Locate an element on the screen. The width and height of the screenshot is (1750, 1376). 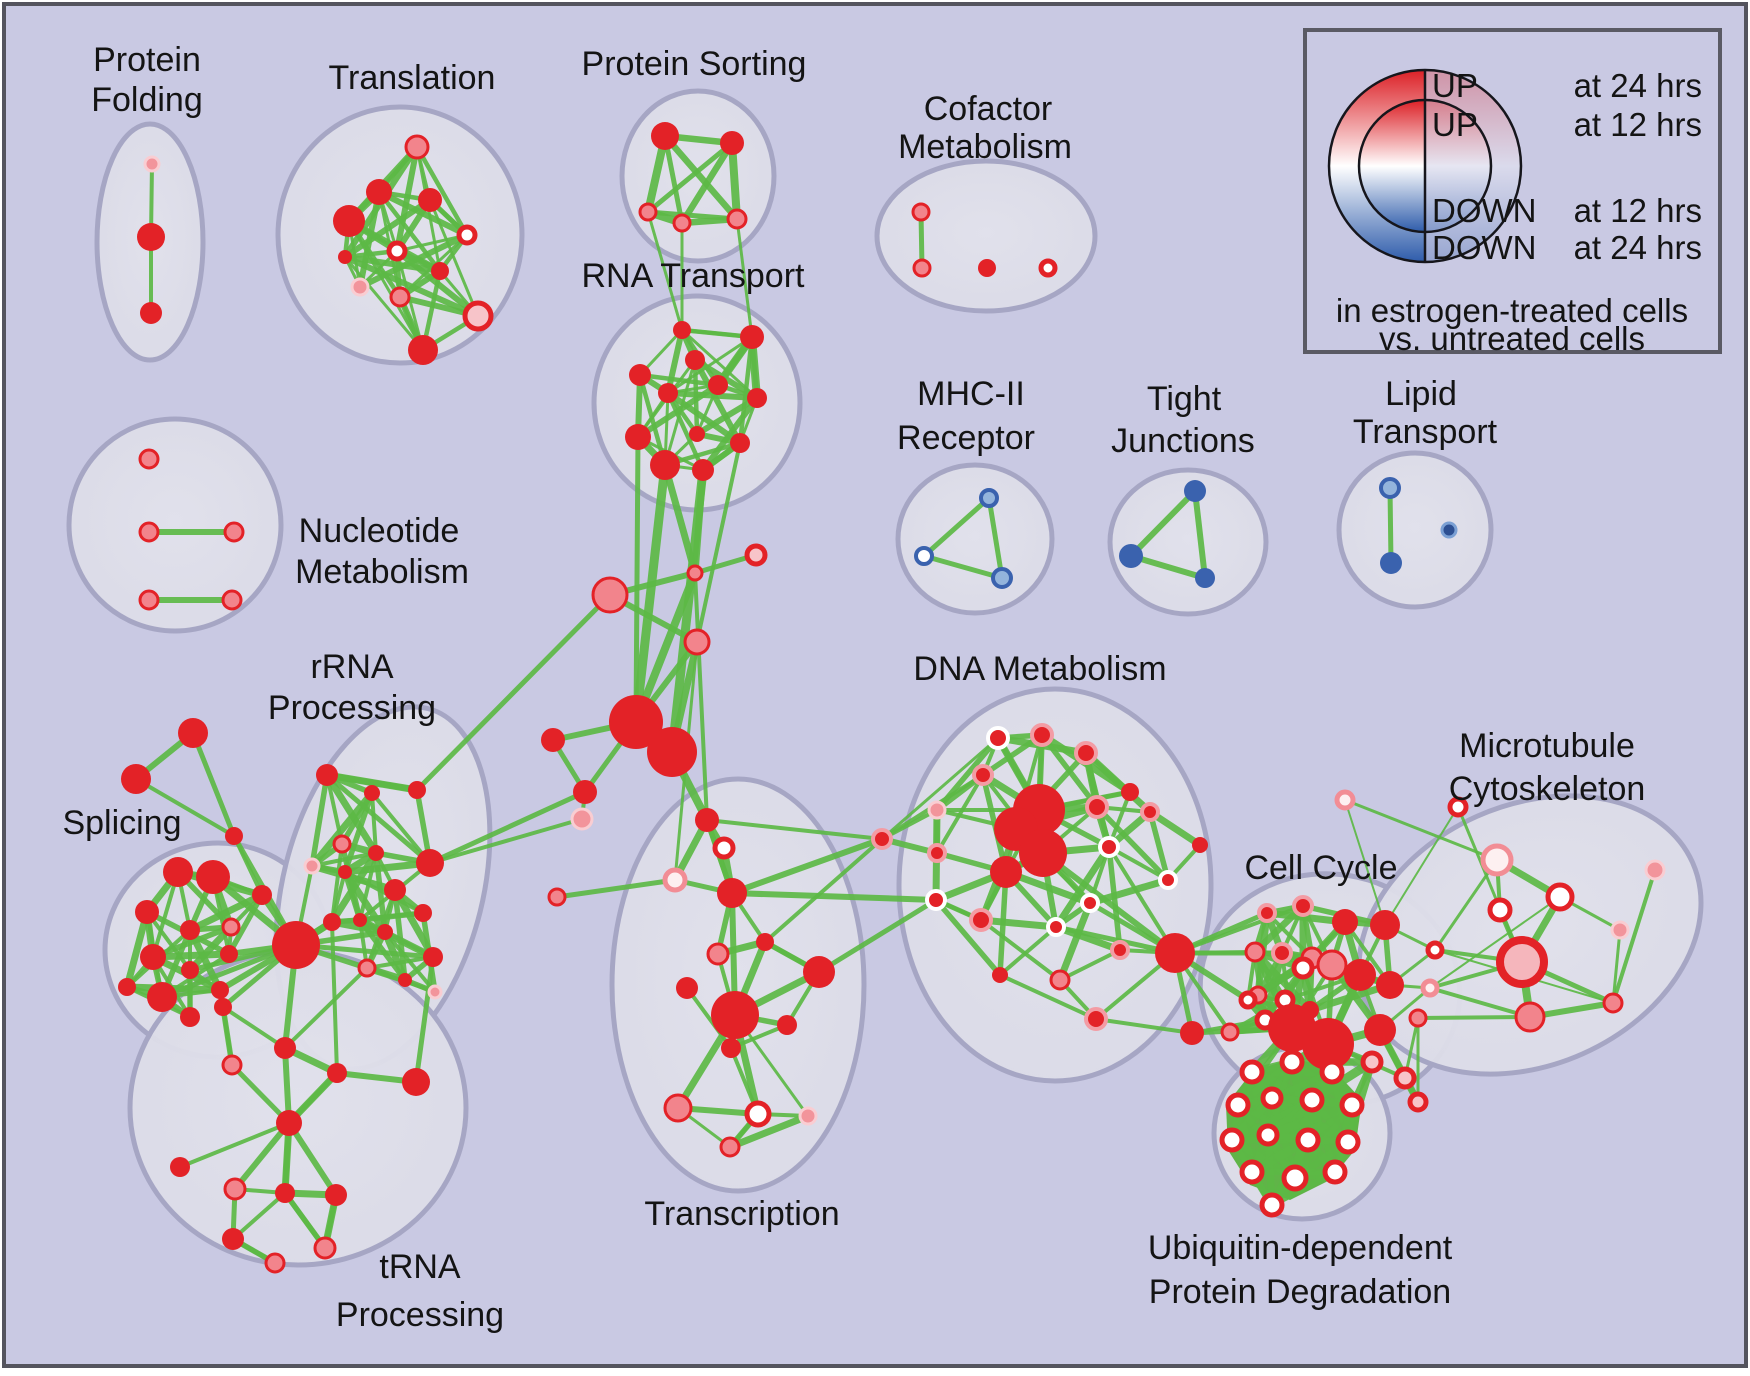
cluster-ellipse-nucleotide-metabolism is located at coordinates (175, 525).